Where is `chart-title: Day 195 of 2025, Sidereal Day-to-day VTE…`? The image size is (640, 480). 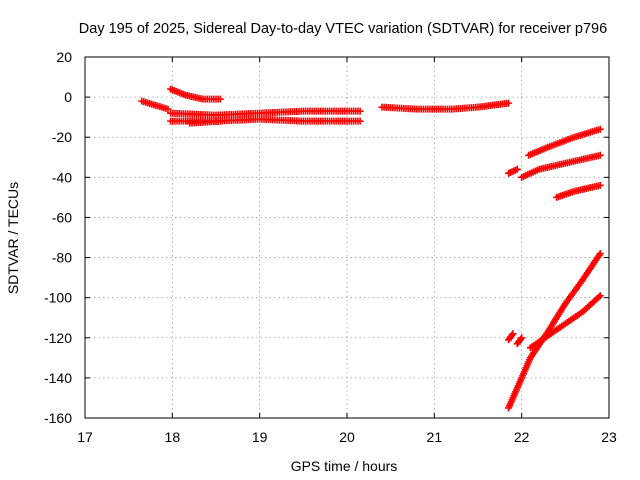 chart-title: Day 195 of 2025, Sidereal Day-to-day VTE… is located at coordinates (343, 29).